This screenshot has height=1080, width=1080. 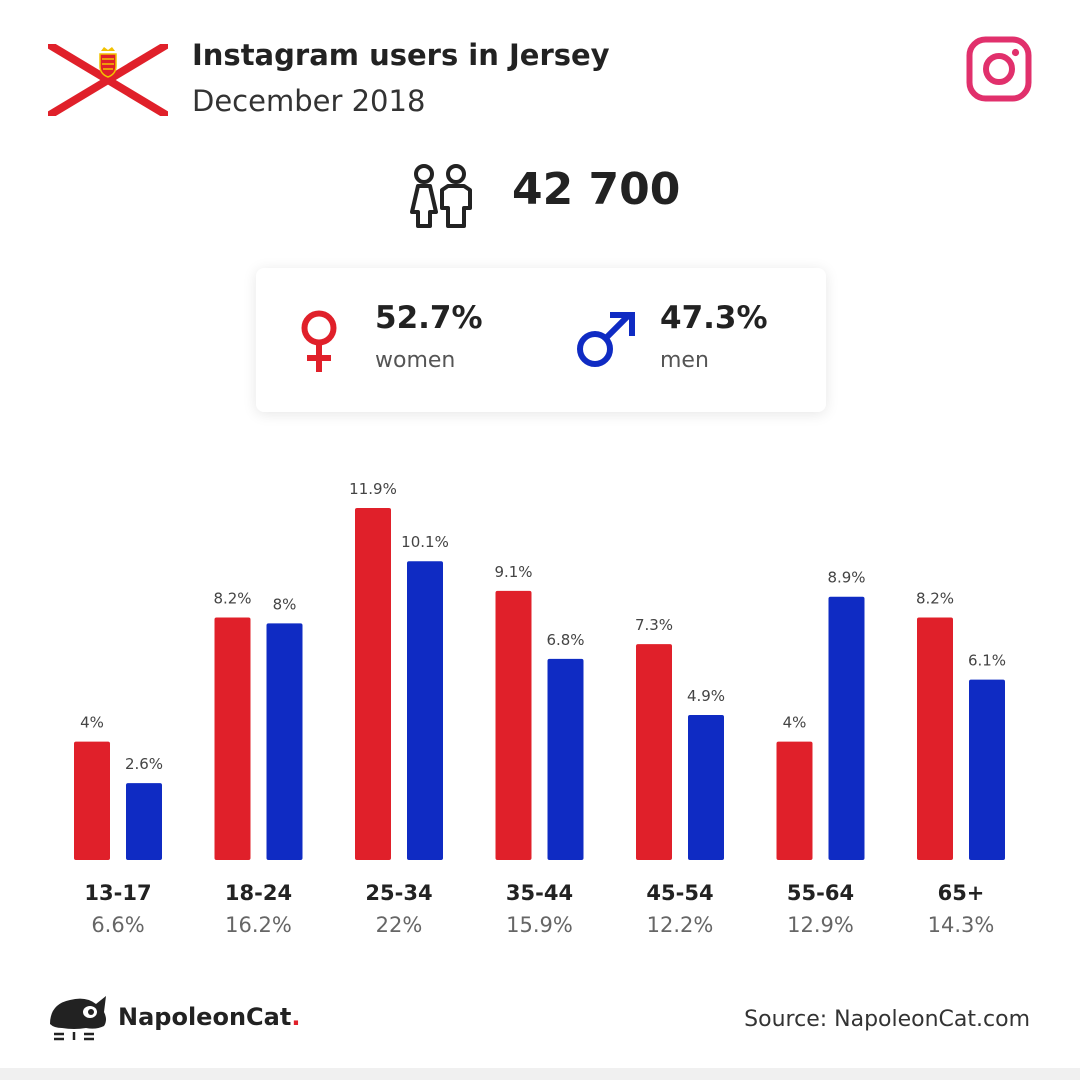 I want to click on page-subtitle: December 2018, so click(x=309, y=101).